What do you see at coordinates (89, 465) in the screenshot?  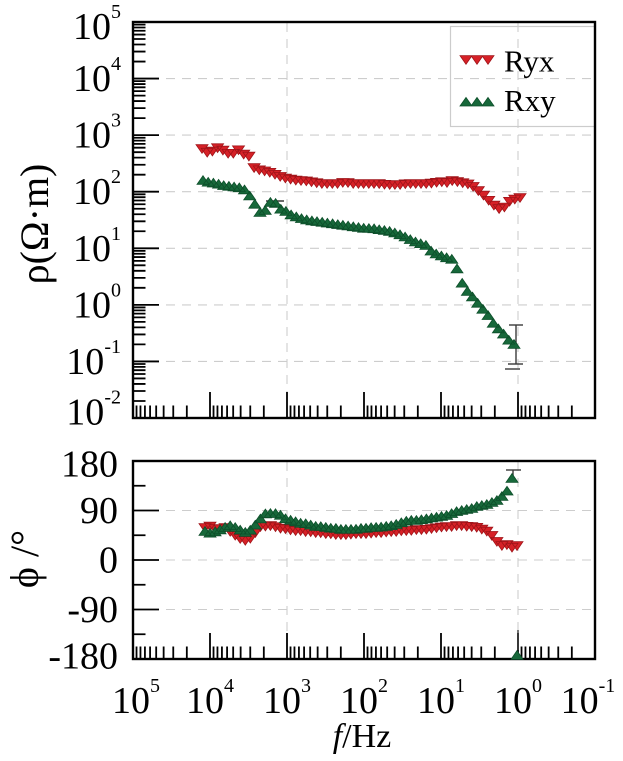 I see `svg-text: 180` at bounding box center [89, 465].